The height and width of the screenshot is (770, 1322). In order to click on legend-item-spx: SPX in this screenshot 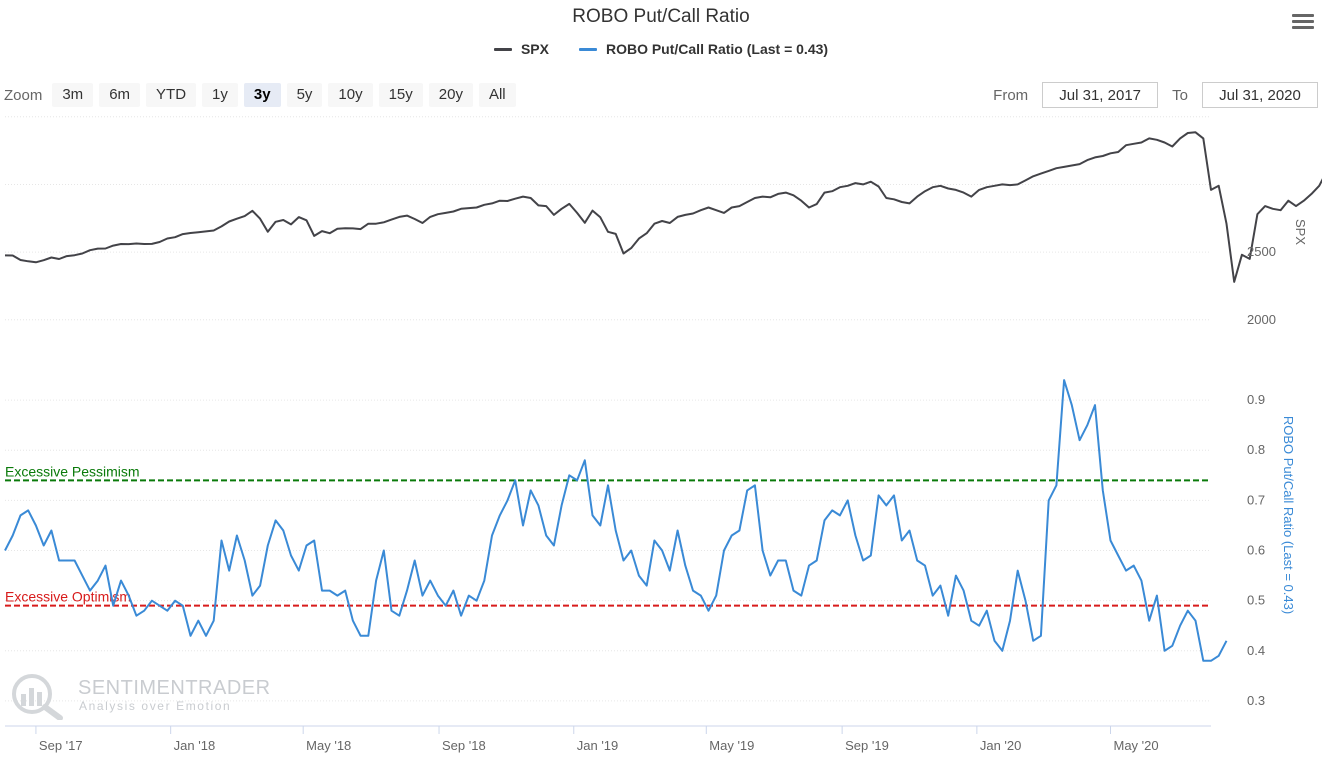, I will do `click(521, 49)`.